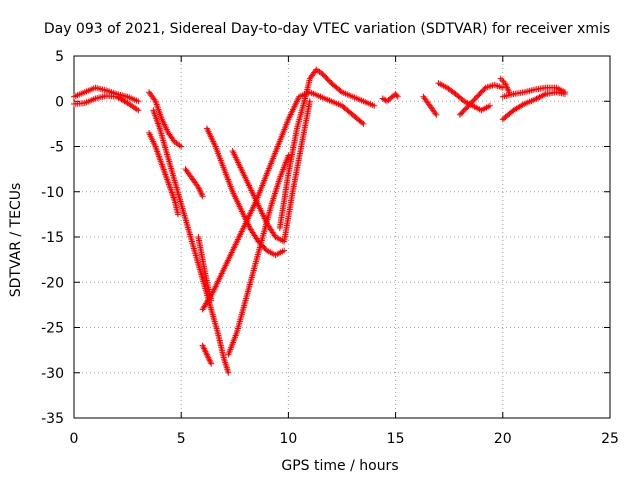  I want to click on series-seg2, so click(106, 103).